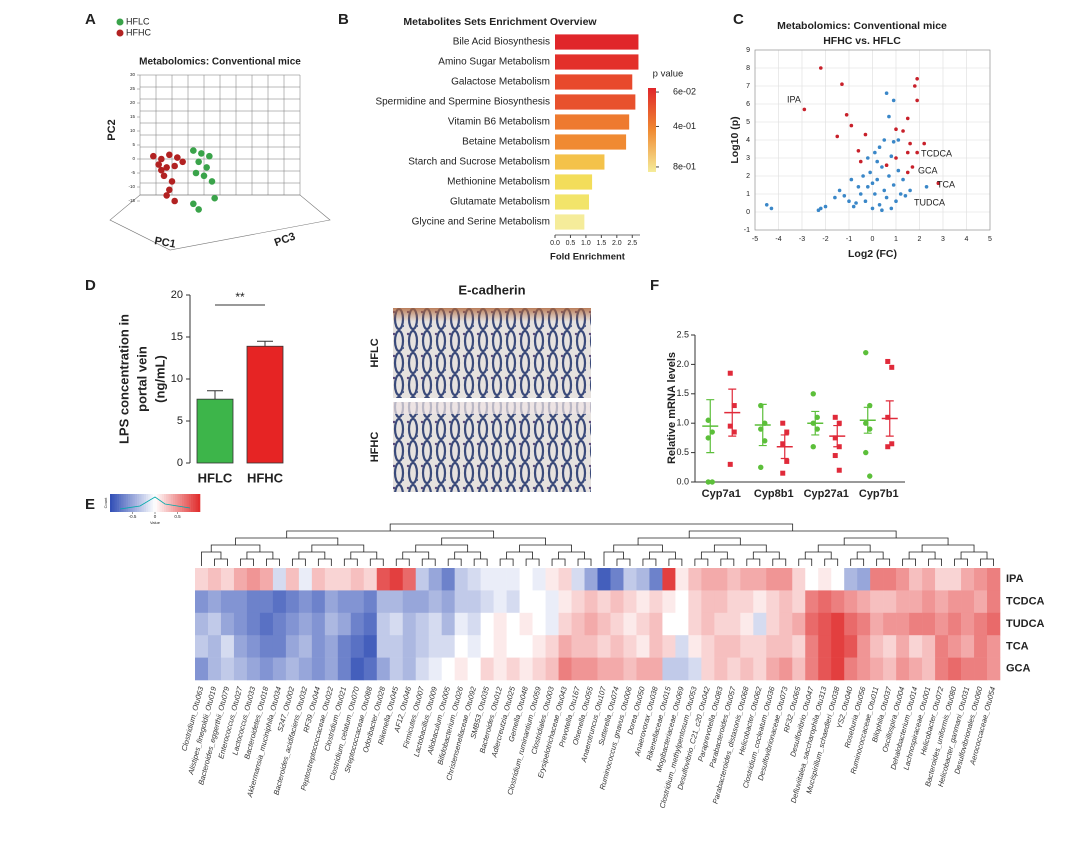 Image resolution: width=1080 pixels, height=860 pixels. I want to click on x-tick-label: 3, so click(943, 239).